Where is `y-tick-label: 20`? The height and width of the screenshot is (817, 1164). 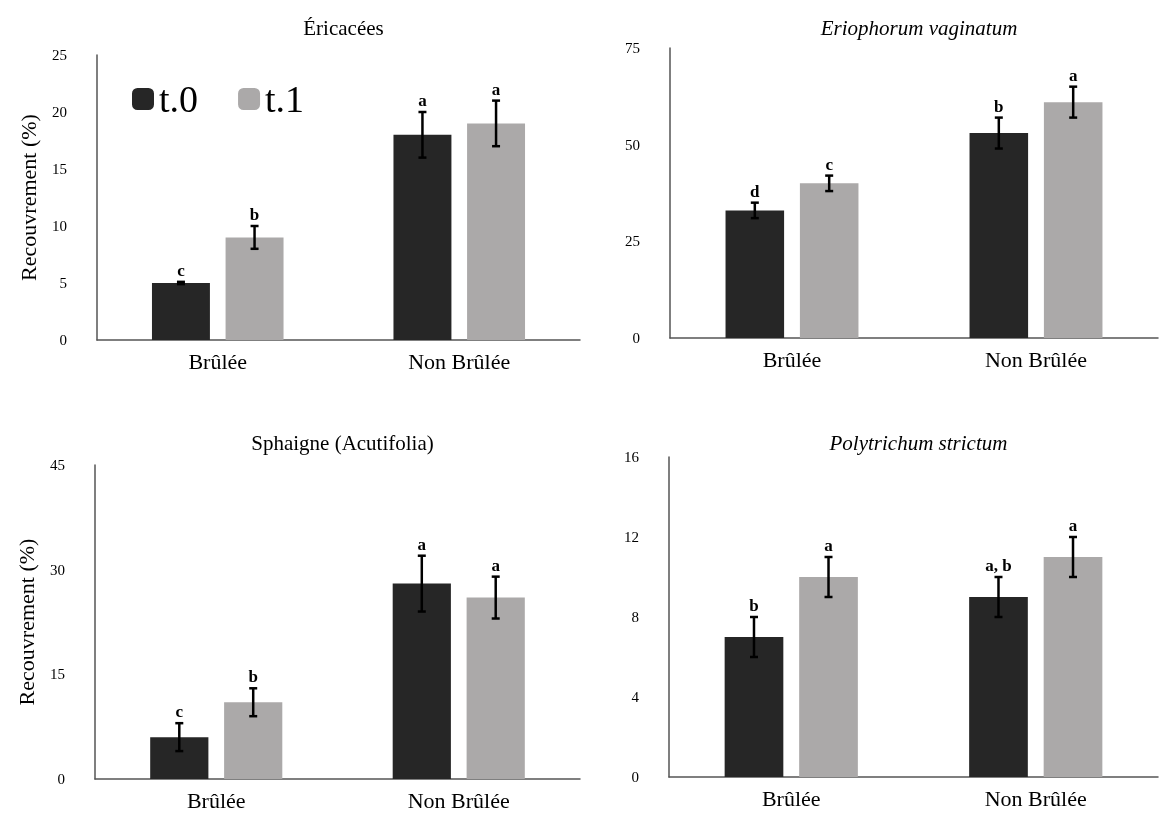 y-tick-label: 20 is located at coordinates (59, 112).